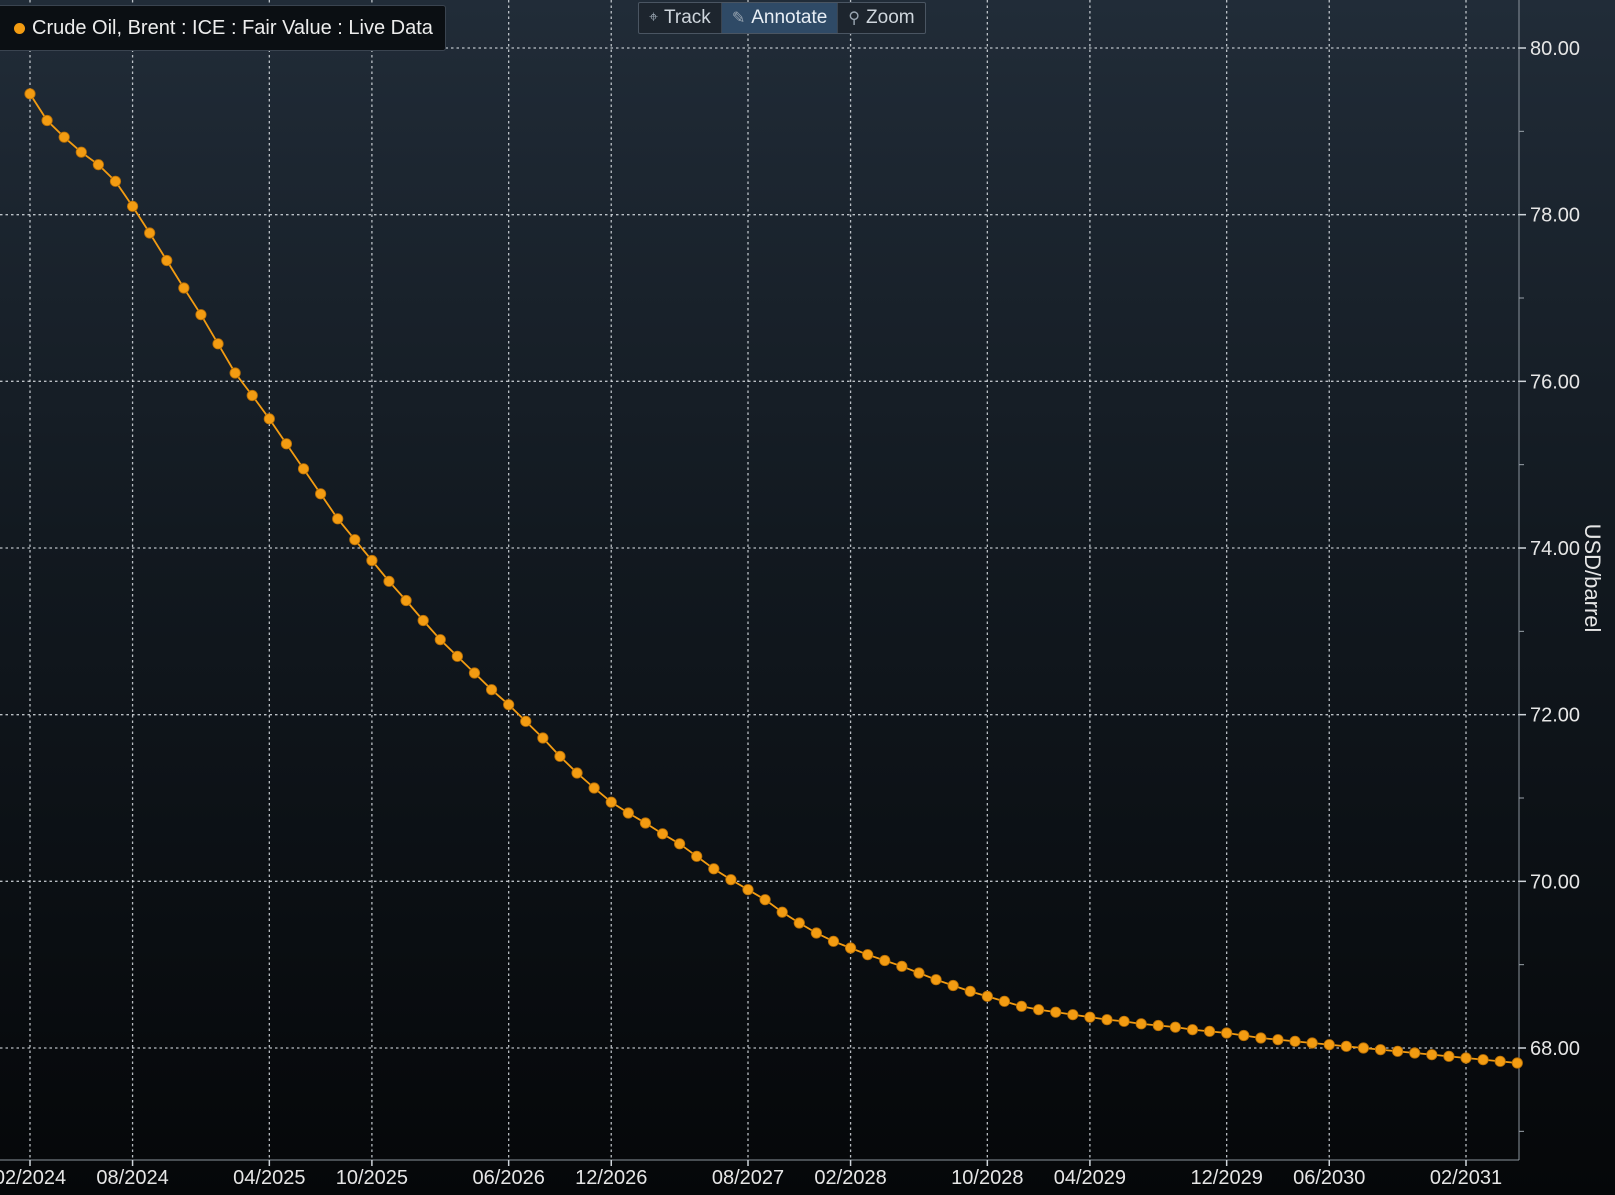 The image size is (1615, 1195). Describe the element at coordinates (654, 17) in the screenshot. I see `crosshair-icon: ⌖` at that location.